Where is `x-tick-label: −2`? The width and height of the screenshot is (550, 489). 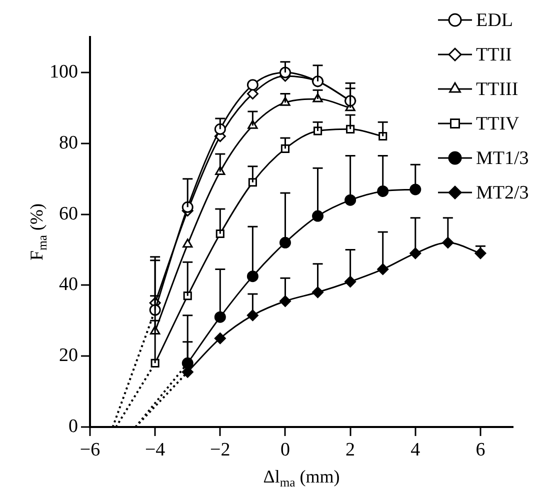 x-tick-label: −2 is located at coordinates (220, 449).